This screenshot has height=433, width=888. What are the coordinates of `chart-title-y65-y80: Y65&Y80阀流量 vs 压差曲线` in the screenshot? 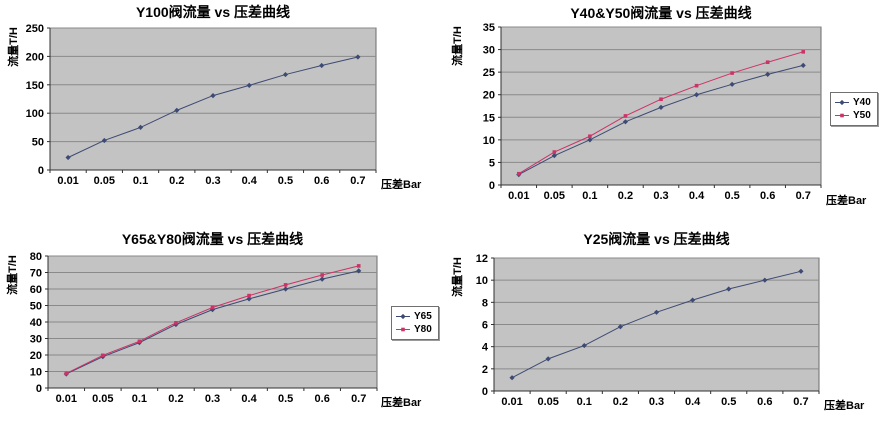 It's located at (212, 239).